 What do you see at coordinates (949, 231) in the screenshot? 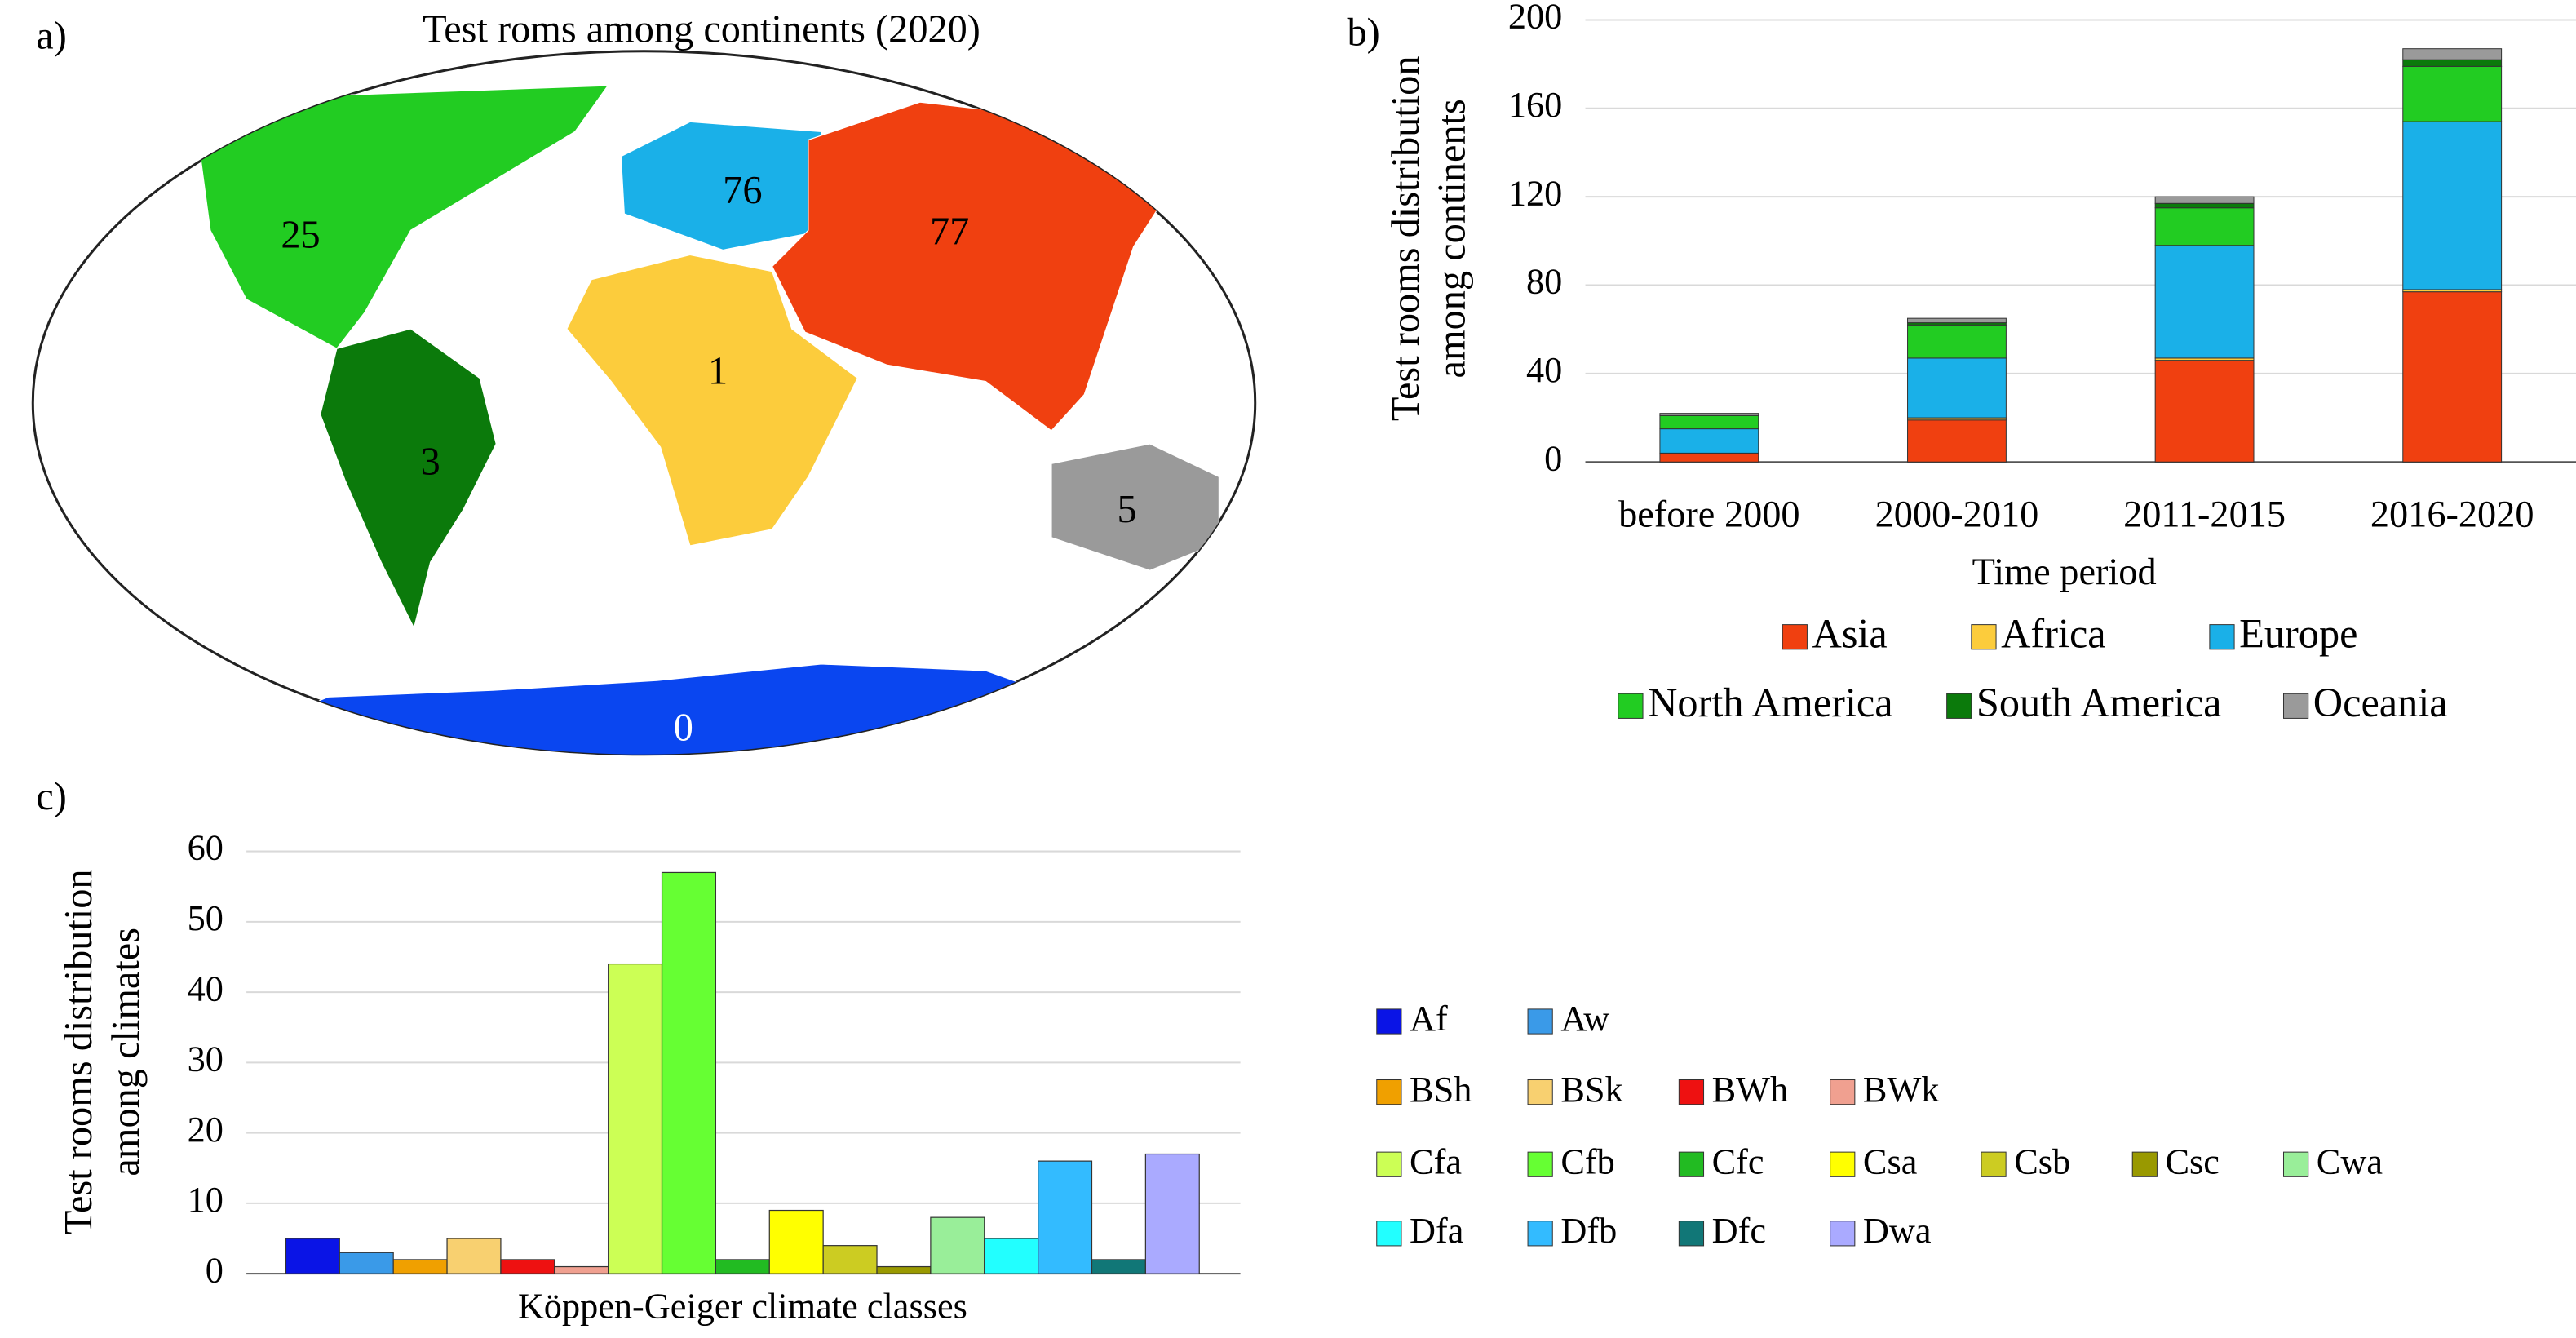
I see `region-label: 77` at bounding box center [949, 231].